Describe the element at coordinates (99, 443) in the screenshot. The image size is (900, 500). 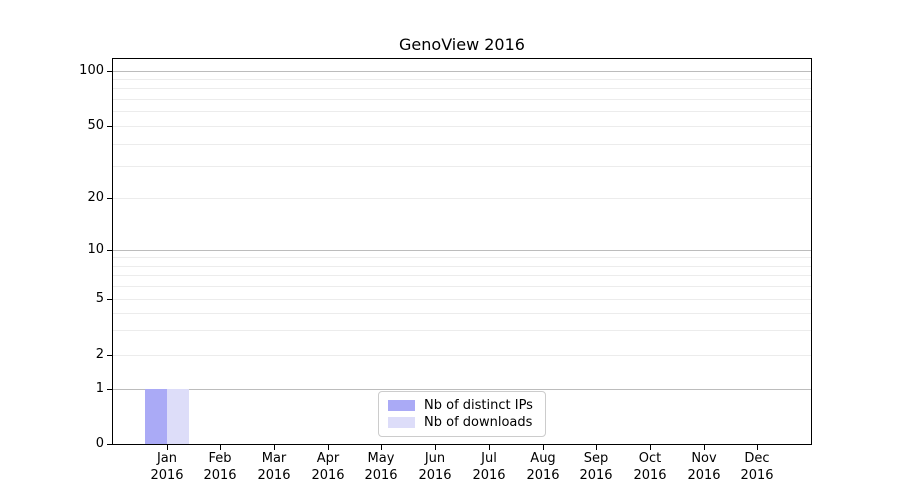
I see `y-tick-label-0: 0` at that location.